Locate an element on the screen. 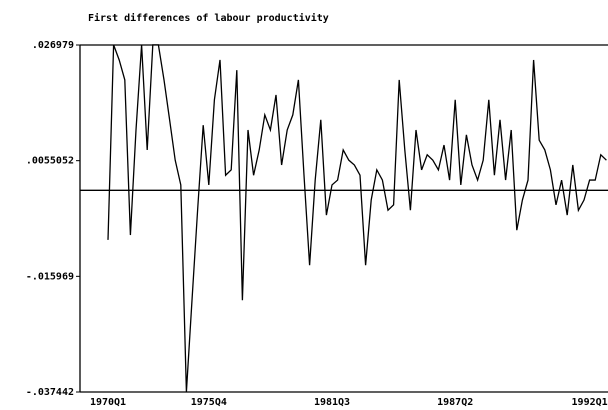 The image size is (608, 410). y-tick-label: .026979 is located at coordinates (53, 45).